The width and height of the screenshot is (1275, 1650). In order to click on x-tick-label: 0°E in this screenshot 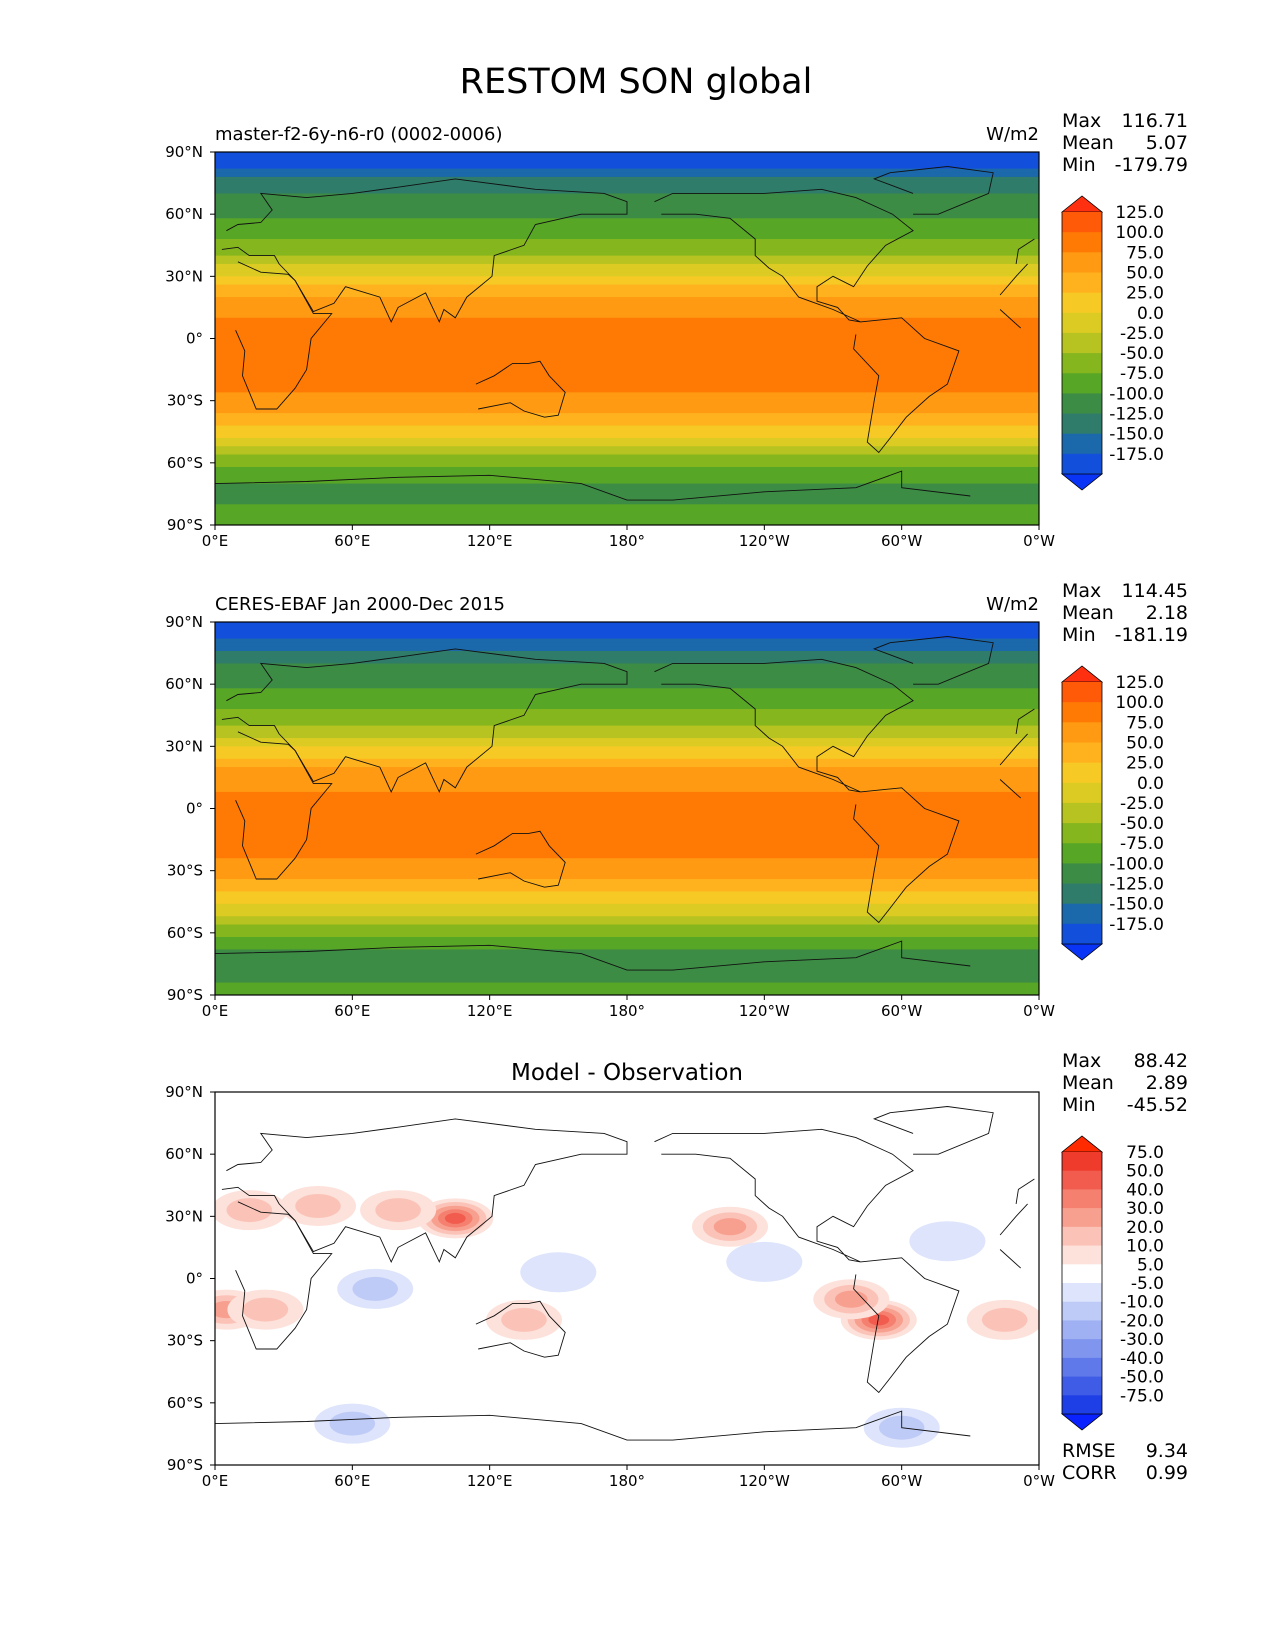, I will do `click(215, 541)`.